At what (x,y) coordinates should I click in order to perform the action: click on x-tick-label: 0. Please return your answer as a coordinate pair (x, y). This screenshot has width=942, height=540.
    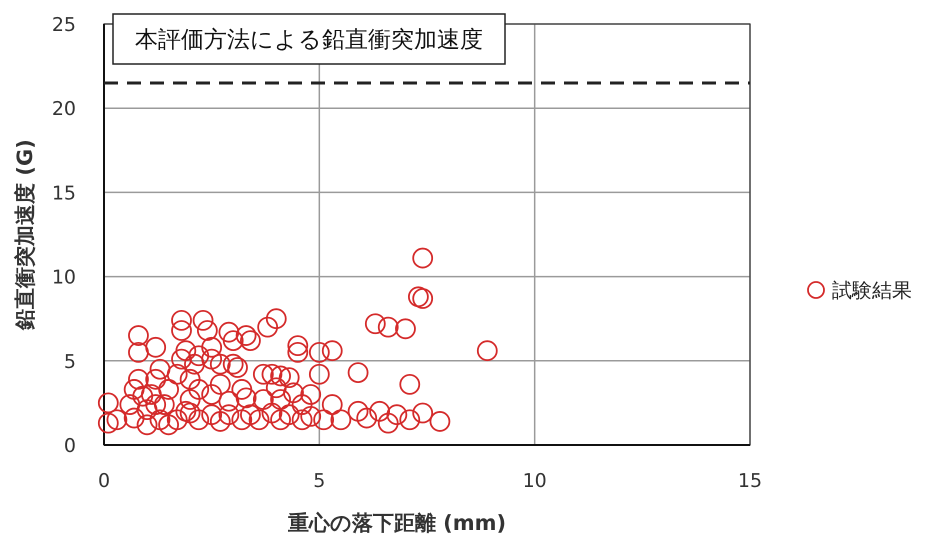
    Looking at the image, I should click on (104, 481).